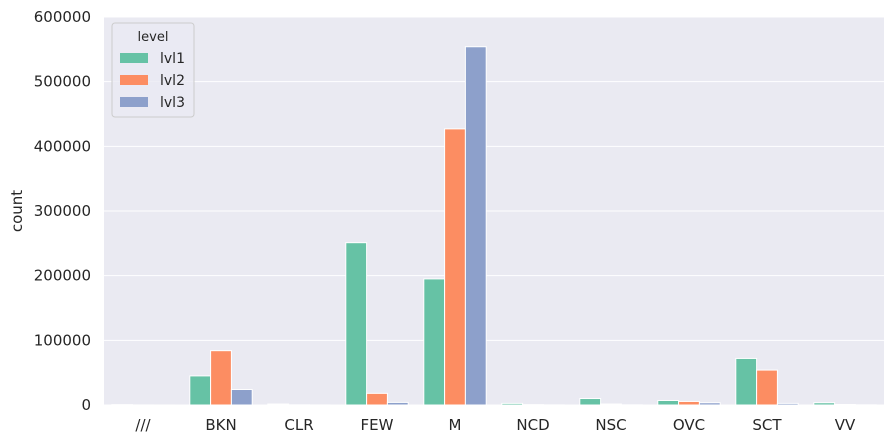  What do you see at coordinates (62, 211) in the screenshot?
I see `y-tick-label: 300000` at bounding box center [62, 211].